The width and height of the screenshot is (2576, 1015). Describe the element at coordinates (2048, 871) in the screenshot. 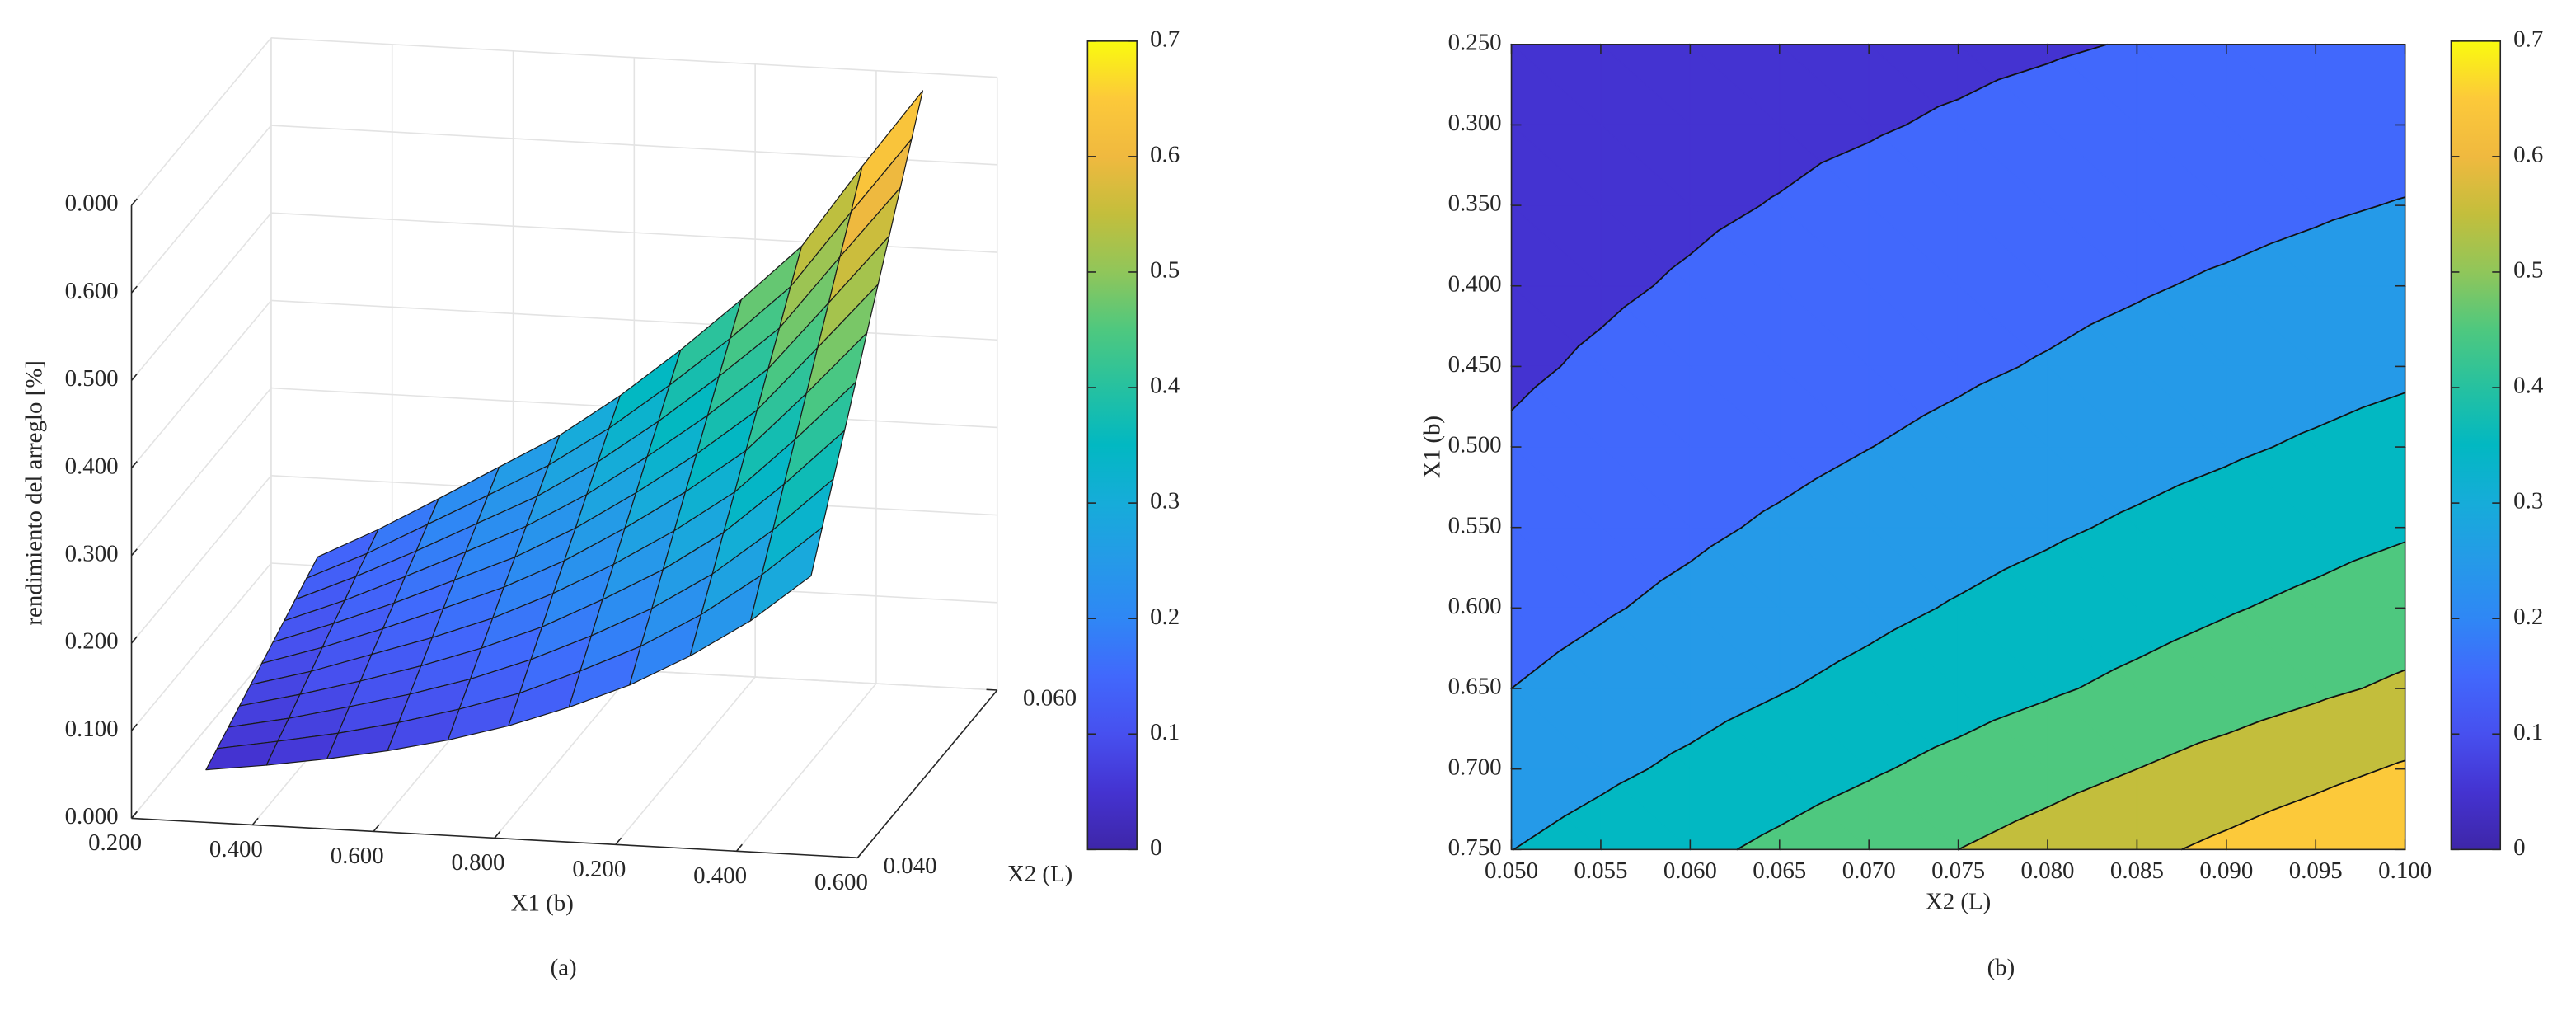

I see `x-tick-label: 0.080` at that location.